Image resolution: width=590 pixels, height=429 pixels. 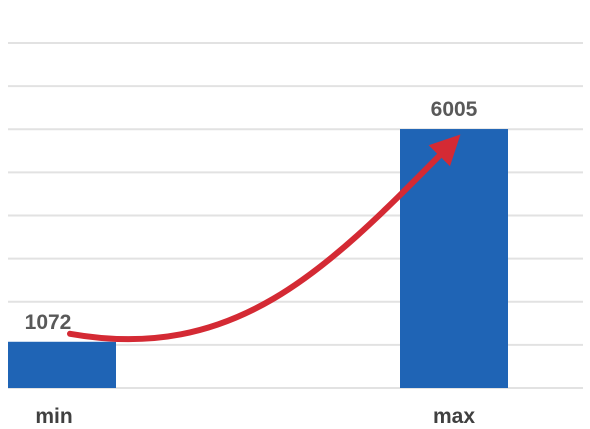 I want to click on bar-min, so click(x=62, y=364).